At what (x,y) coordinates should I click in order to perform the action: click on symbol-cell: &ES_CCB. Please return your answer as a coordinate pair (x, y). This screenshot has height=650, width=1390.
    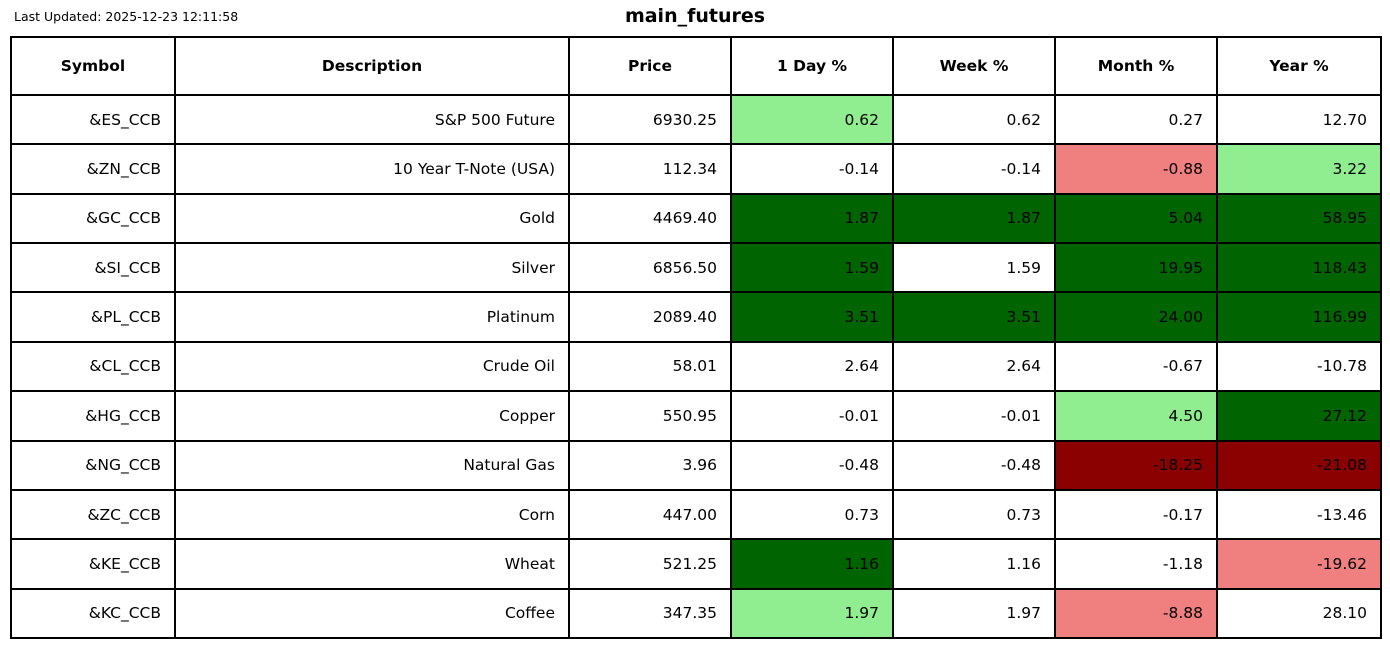
    Looking at the image, I should click on (93, 119).